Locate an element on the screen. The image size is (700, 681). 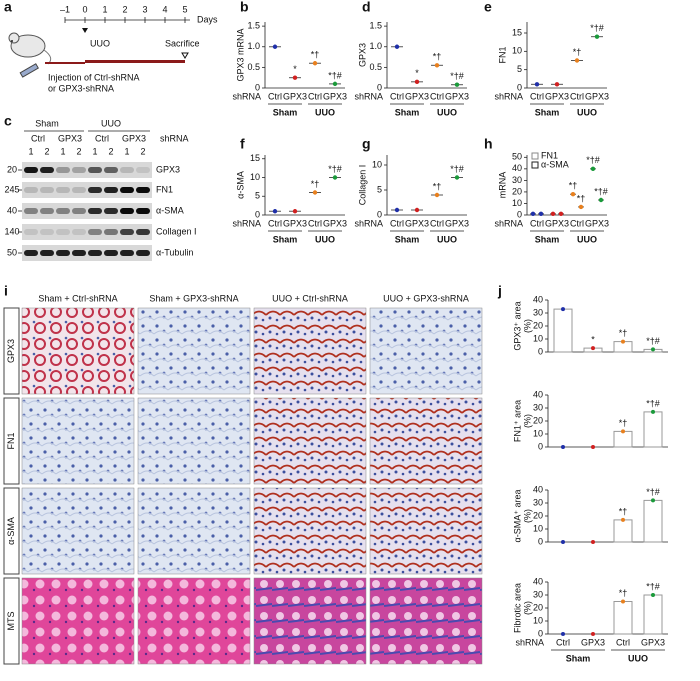
y-axis-unit: (%) is located at coordinates (527, 608).